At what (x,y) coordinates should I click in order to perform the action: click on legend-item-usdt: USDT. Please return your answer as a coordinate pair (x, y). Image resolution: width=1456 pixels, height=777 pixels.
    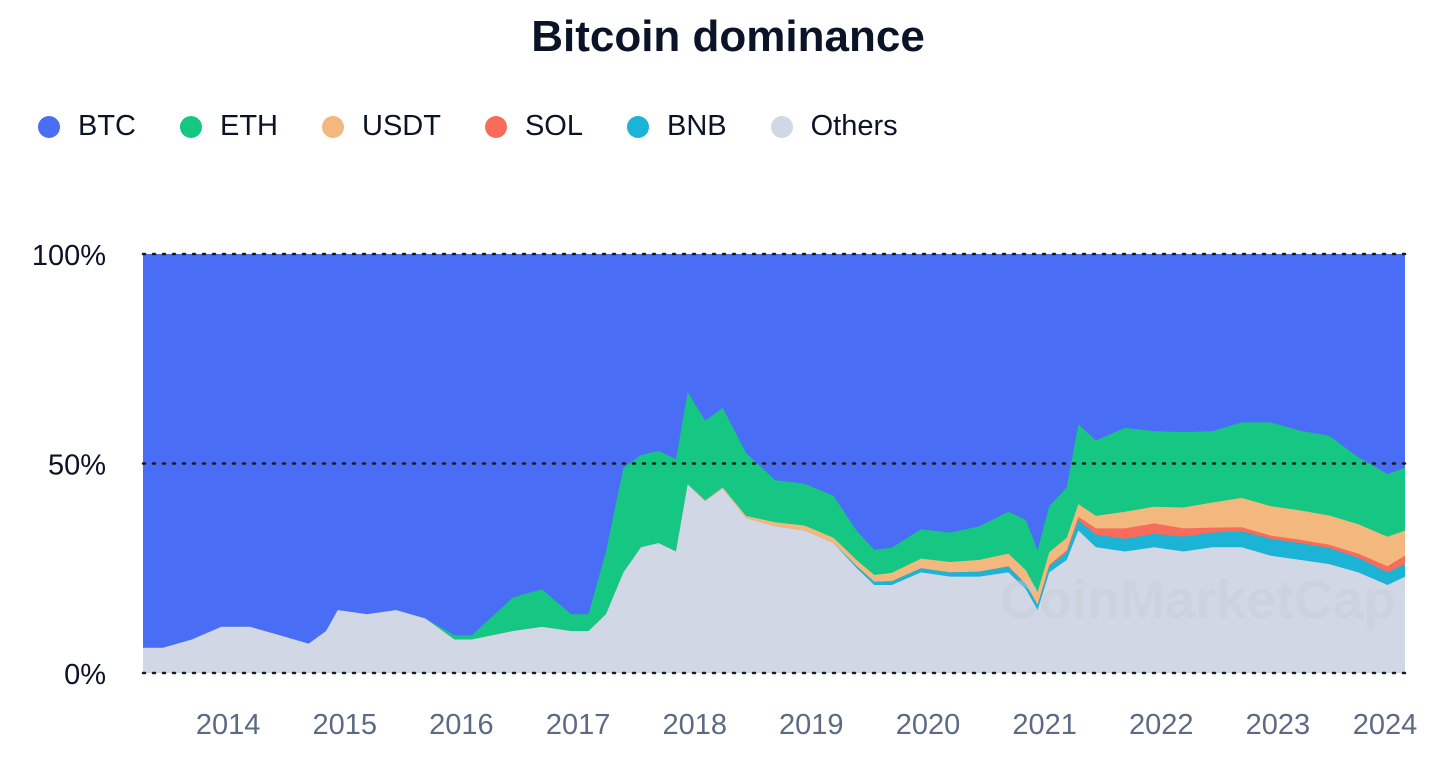
    Looking at the image, I should click on (381, 126).